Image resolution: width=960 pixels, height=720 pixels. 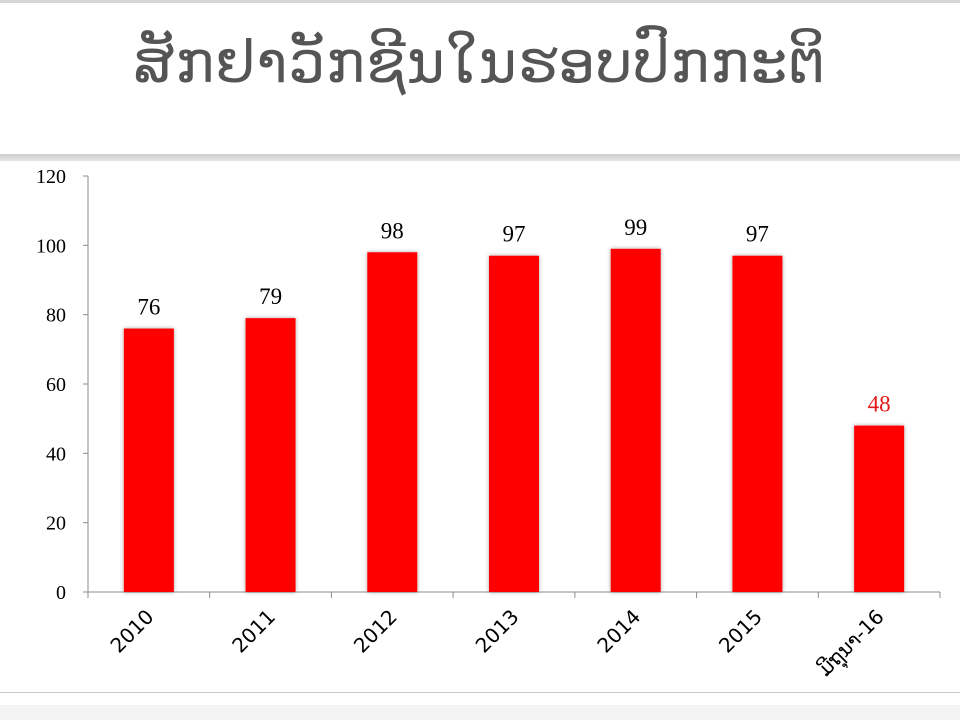 What do you see at coordinates (740, 631) in the screenshot?
I see `x-tick-label: 2015` at bounding box center [740, 631].